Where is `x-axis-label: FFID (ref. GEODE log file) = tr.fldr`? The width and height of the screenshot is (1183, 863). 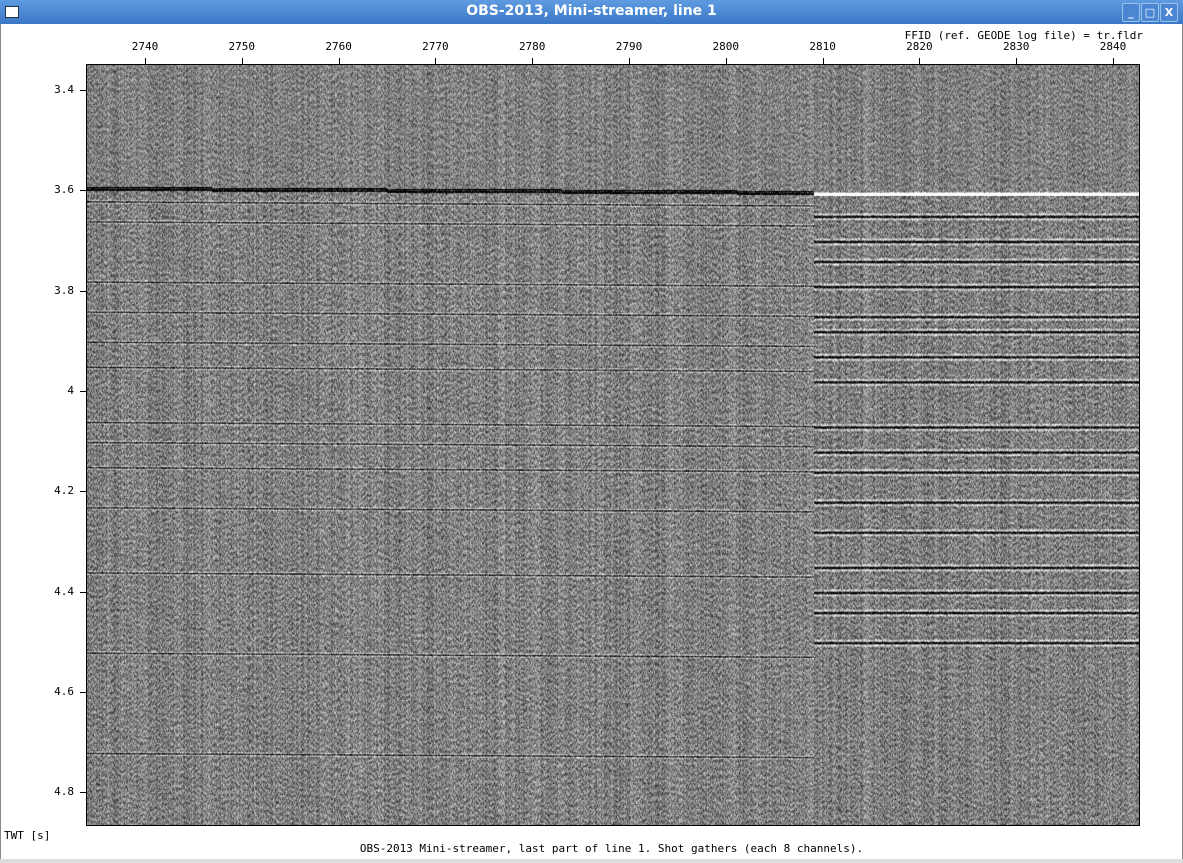
x-axis-label: FFID (ref. GEODE log file) = tr.fldr is located at coordinates (1023, 35).